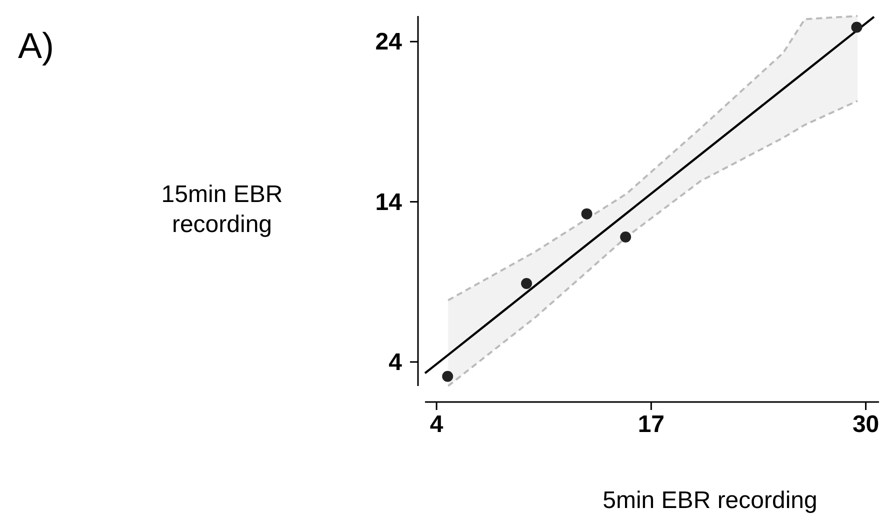 This screenshot has width=888, height=519. I want to click on y-axis-title: 15min EBR recording, so click(222, 209).